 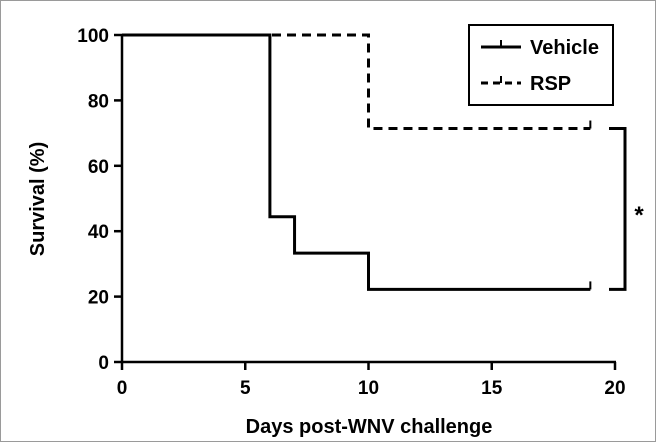 What do you see at coordinates (38, 199) in the screenshot?
I see `y-axis-title: Survival (%)` at bounding box center [38, 199].